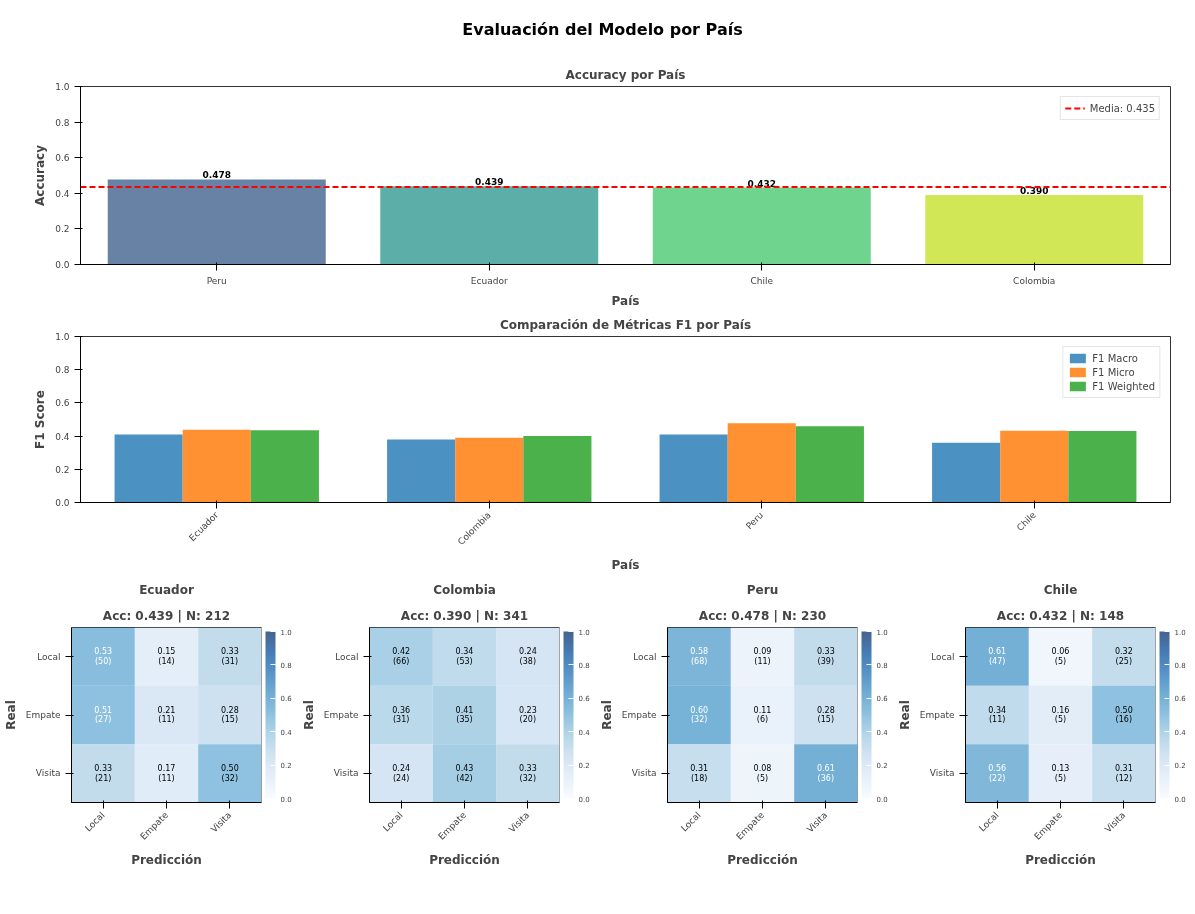  What do you see at coordinates (216, 280) in the screenshot?
I see `x-tick-label: Peru` at bounding box center [216, 280].